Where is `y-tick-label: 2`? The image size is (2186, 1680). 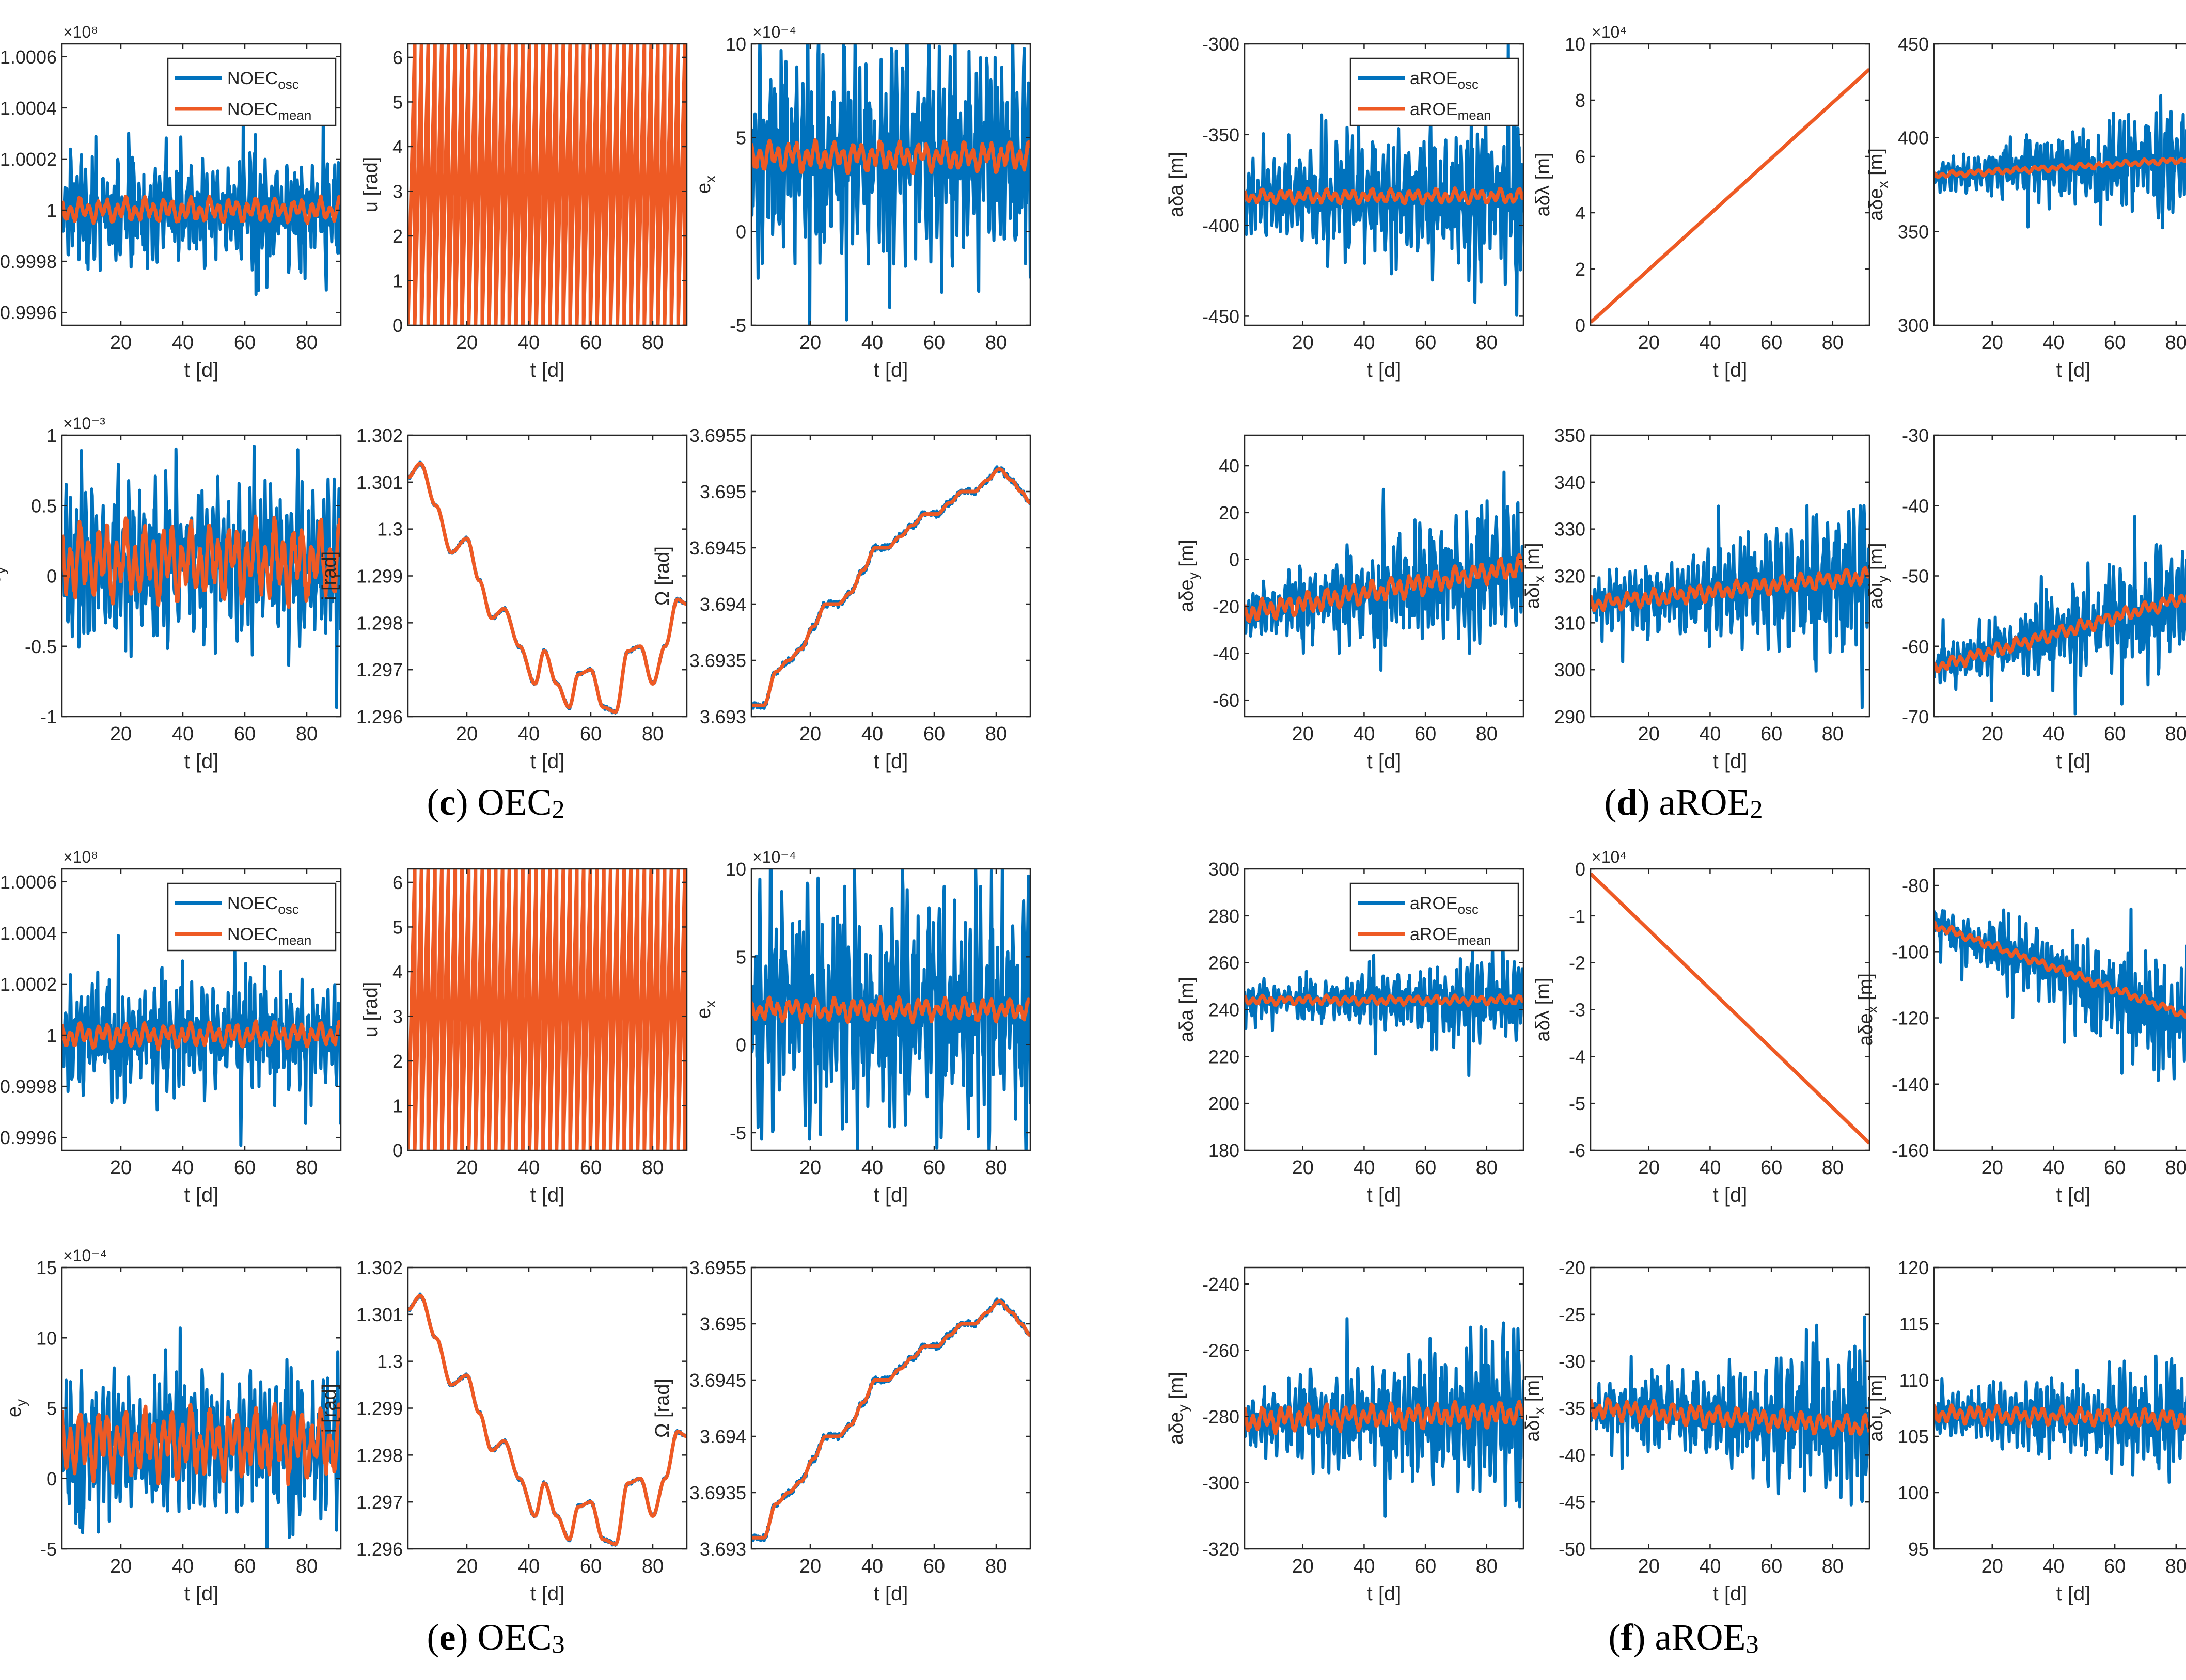 y-tick-label: 2 is located at coordinates (1580, 269).